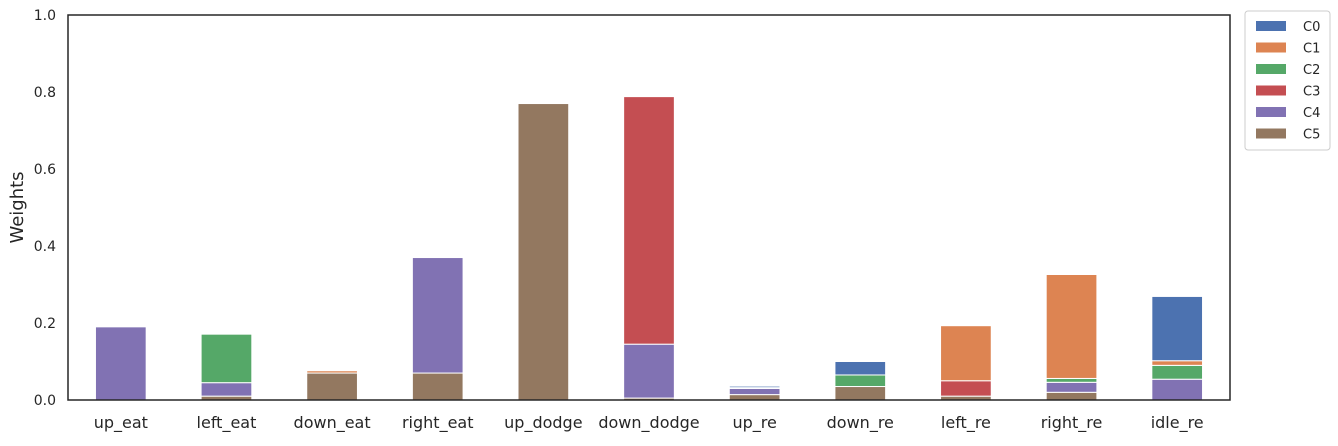  Describe the element at coordinates (1071, 274) in the screenshot. I see `bar-segment-c0-right-re` at that location.